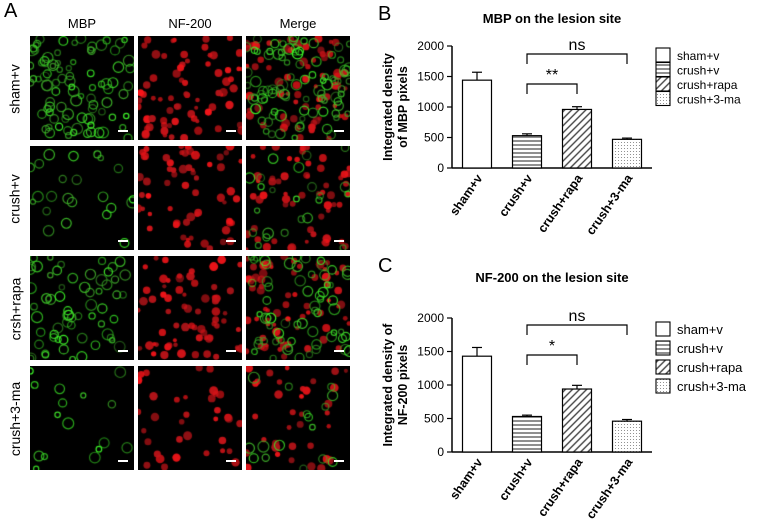 Image resolution: width=761 pixels, height=519 pixels. I want to click on row-label-rapa: crsh+rapa, so click(15, 309).